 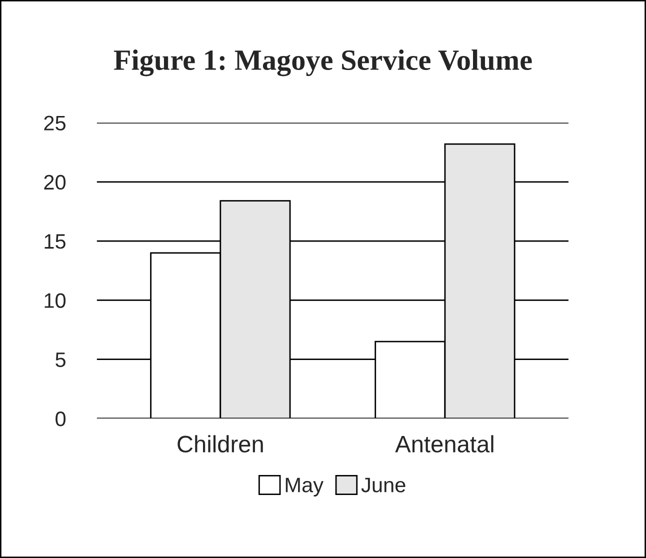 What do you see at coordinates (305, 487) in the screenshot?
I see `legend-label: May` at bounding box center [305, 487].